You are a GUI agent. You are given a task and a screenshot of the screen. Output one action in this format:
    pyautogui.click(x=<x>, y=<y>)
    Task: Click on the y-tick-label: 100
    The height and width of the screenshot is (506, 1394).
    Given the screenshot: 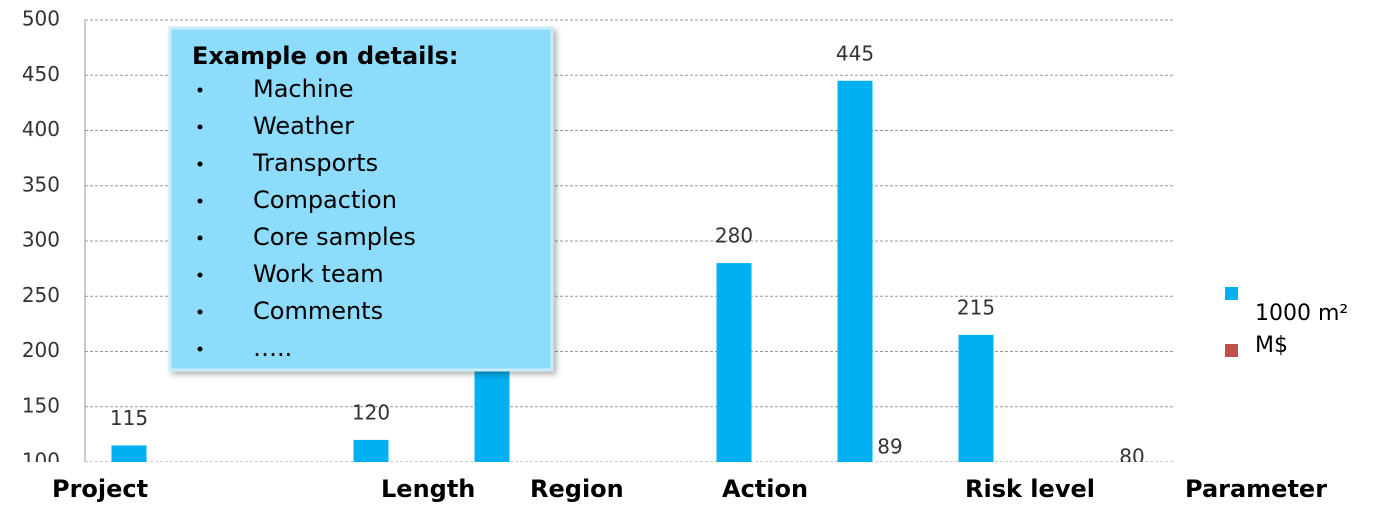 What is the action you would take?
    pyautogui.click(x=41, y=461)
    